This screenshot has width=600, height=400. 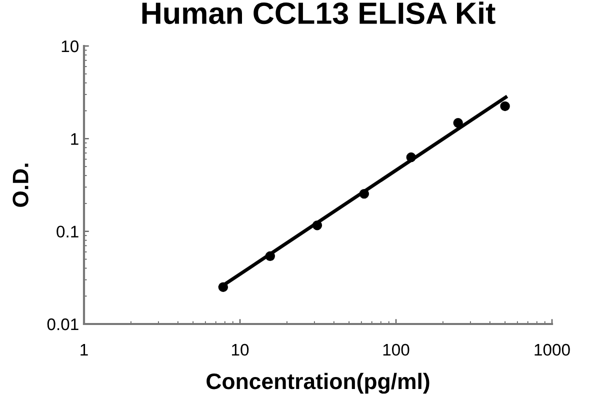 I want to click on y-tick-label: 1, so click(x=74, y=139).